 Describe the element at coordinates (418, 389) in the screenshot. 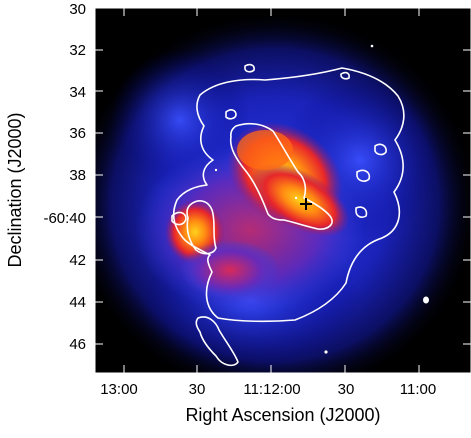

I see `x-tick-label: 11:00` at that location.